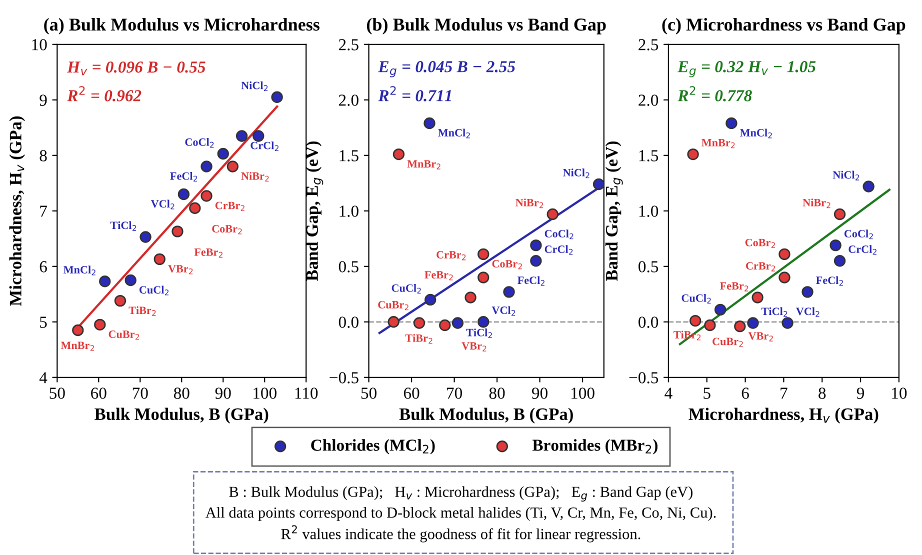 The width and height of the screenshot is (922, 555). Describe the element at coordinates (507, 265) in the screenshot. I see `annotation: CoBr$_{2}$` at that location.